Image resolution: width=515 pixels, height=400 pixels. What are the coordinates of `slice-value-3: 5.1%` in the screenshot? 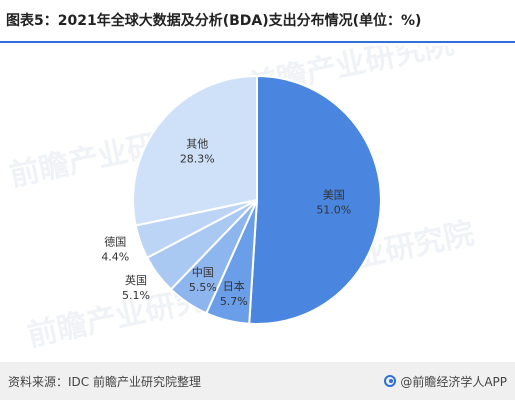 It's located at (136, 295).